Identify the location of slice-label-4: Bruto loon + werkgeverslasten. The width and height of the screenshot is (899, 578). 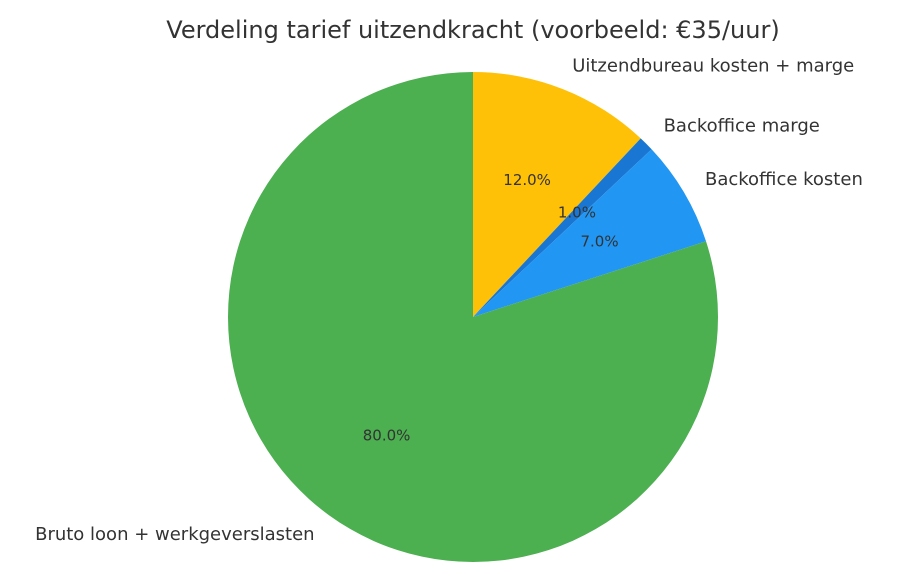
(174, 534).